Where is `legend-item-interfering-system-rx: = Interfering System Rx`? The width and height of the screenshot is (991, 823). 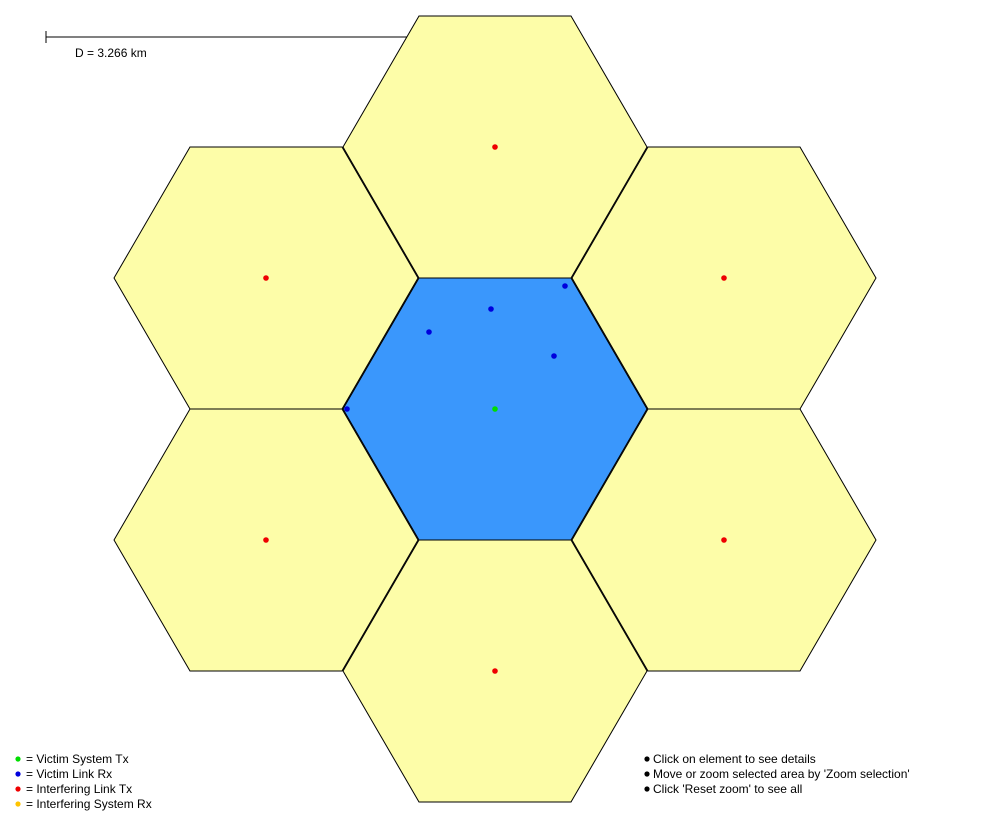 legend-item-interfering-system-rx: = Interfering System Rx is located at coordinates (83, 804).